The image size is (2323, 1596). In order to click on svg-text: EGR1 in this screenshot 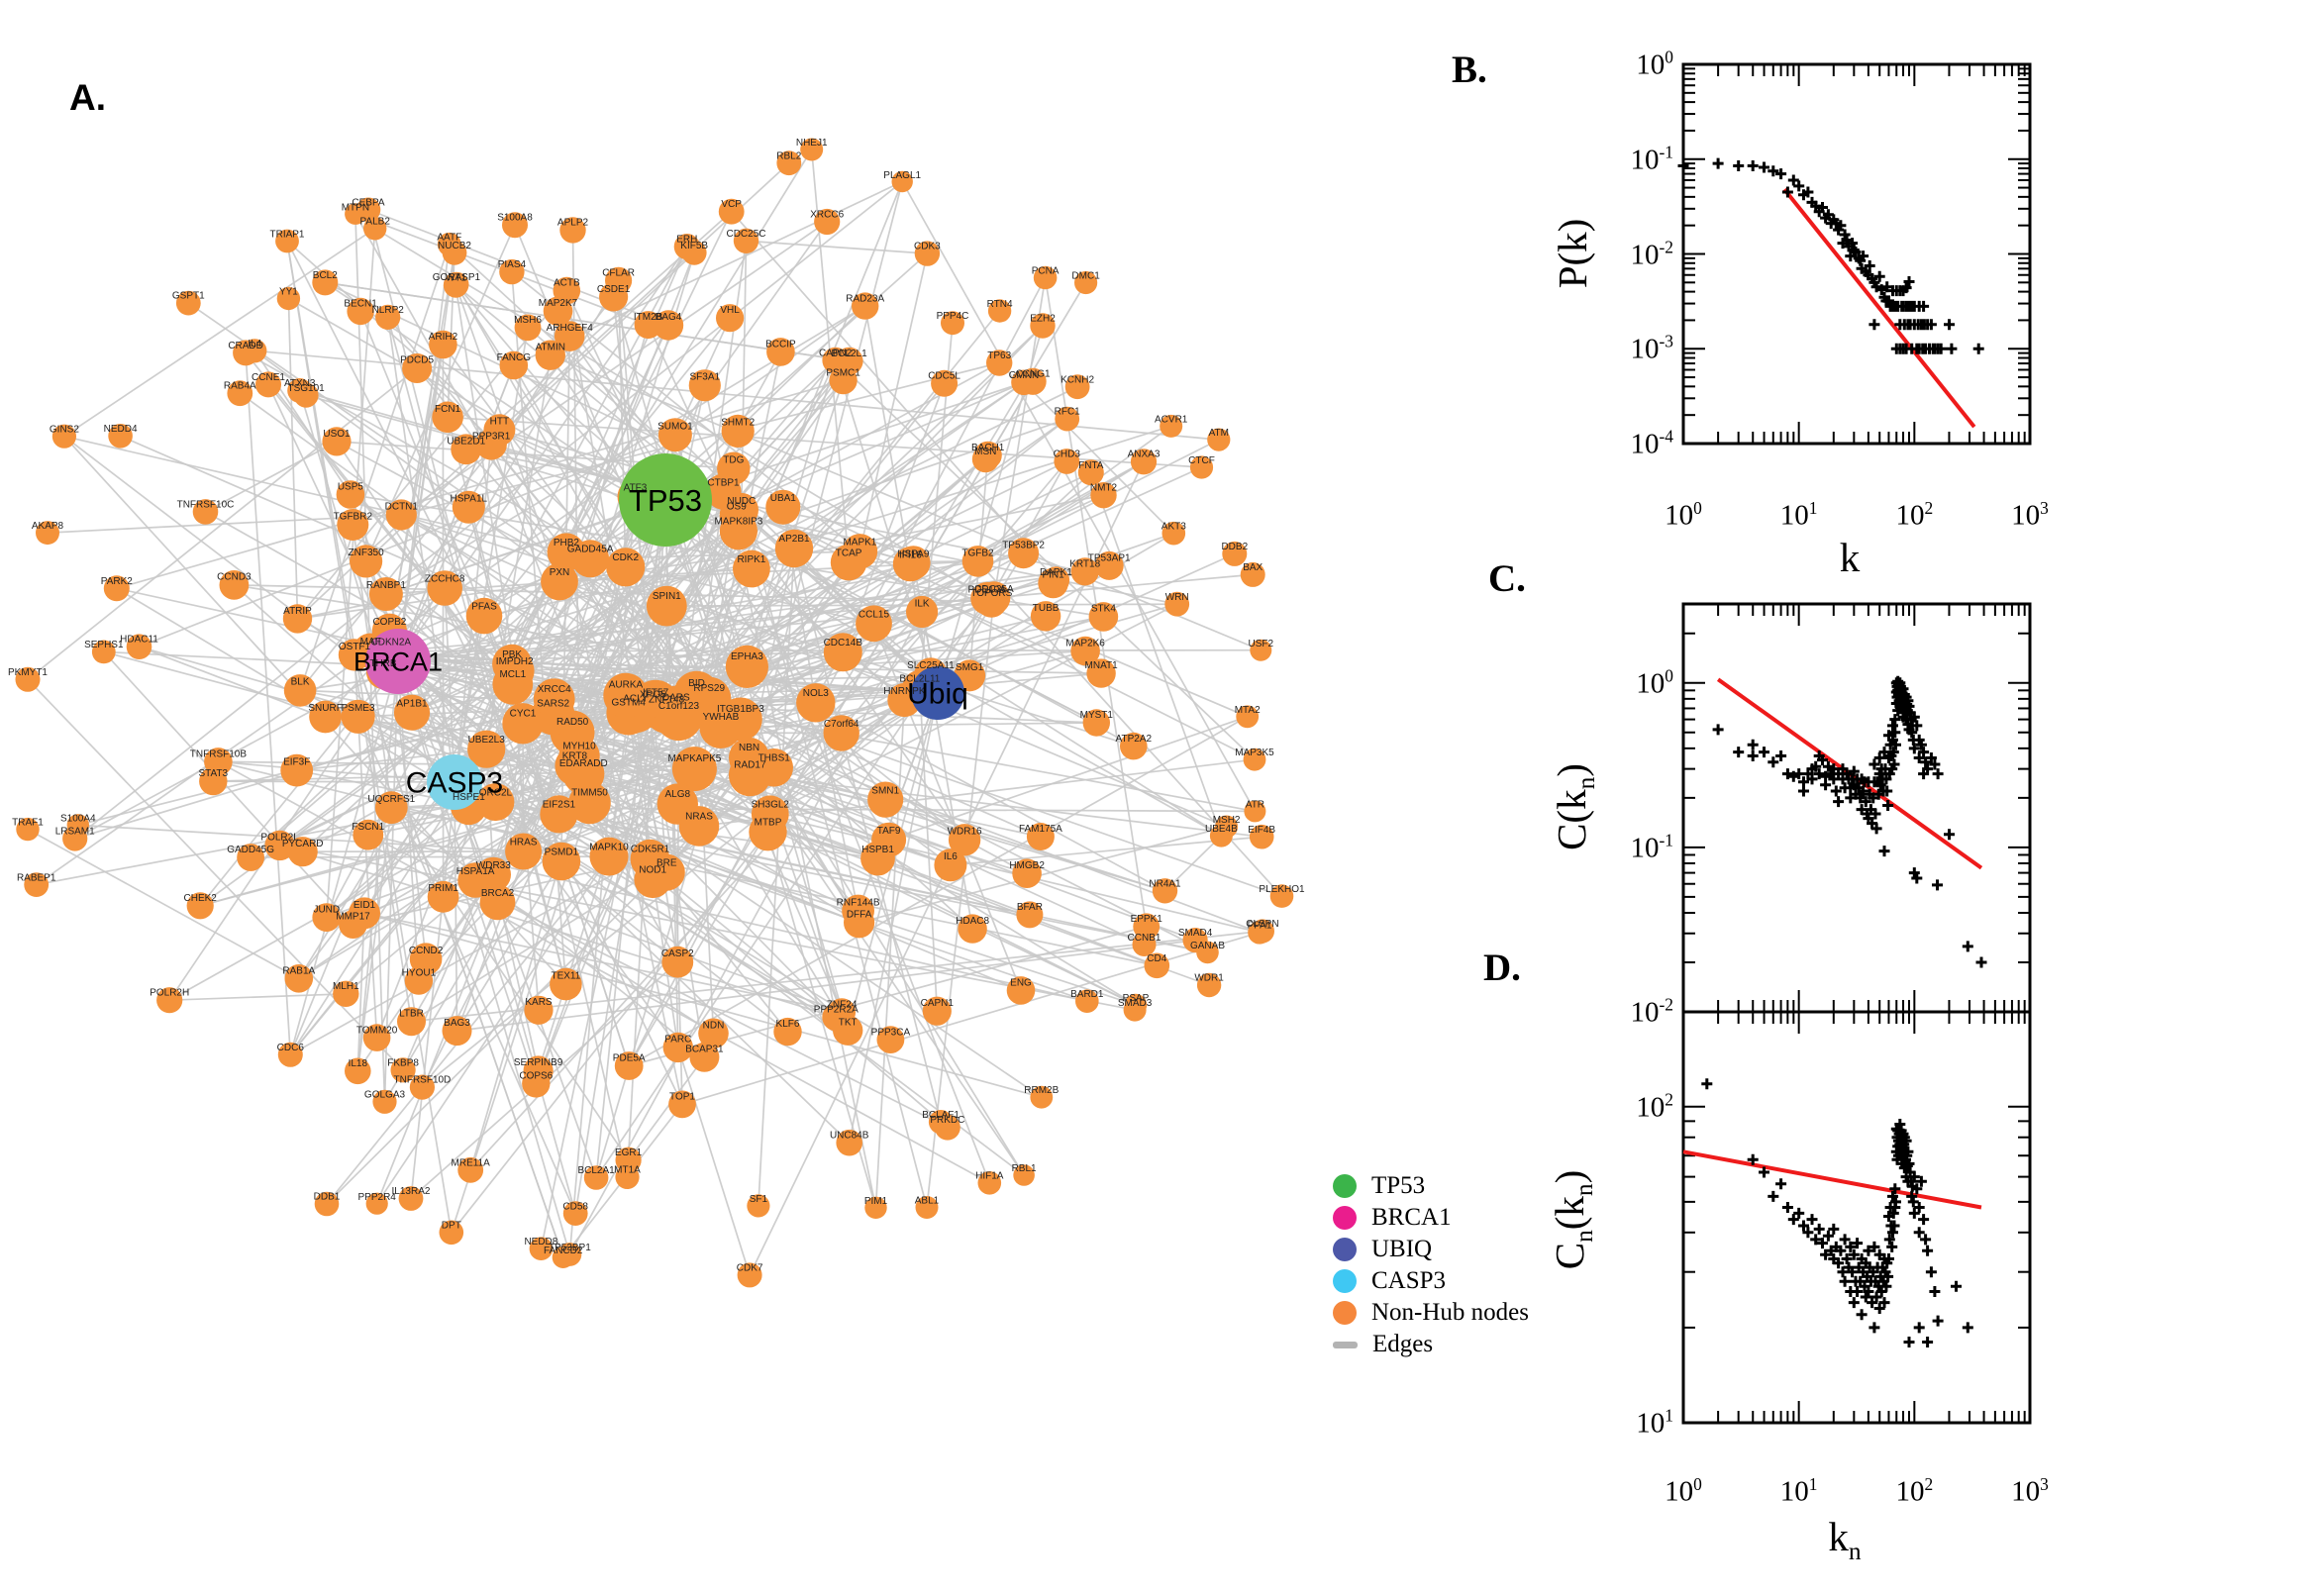, I will do `click(629, 1152)`.